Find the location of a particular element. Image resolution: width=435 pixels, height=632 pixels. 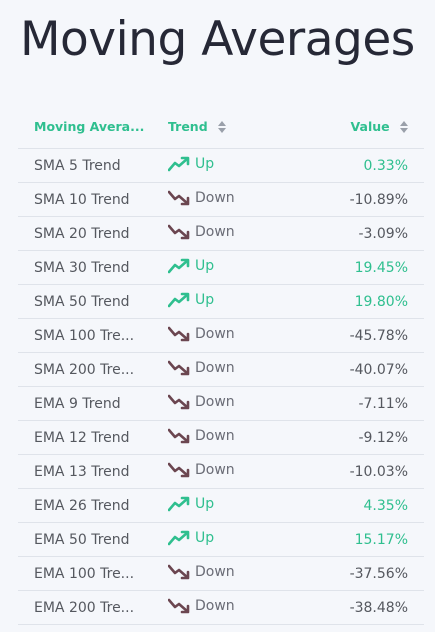

table-row: EMA 12 Trend Down -9.12% is located at coordinates (221, 438).